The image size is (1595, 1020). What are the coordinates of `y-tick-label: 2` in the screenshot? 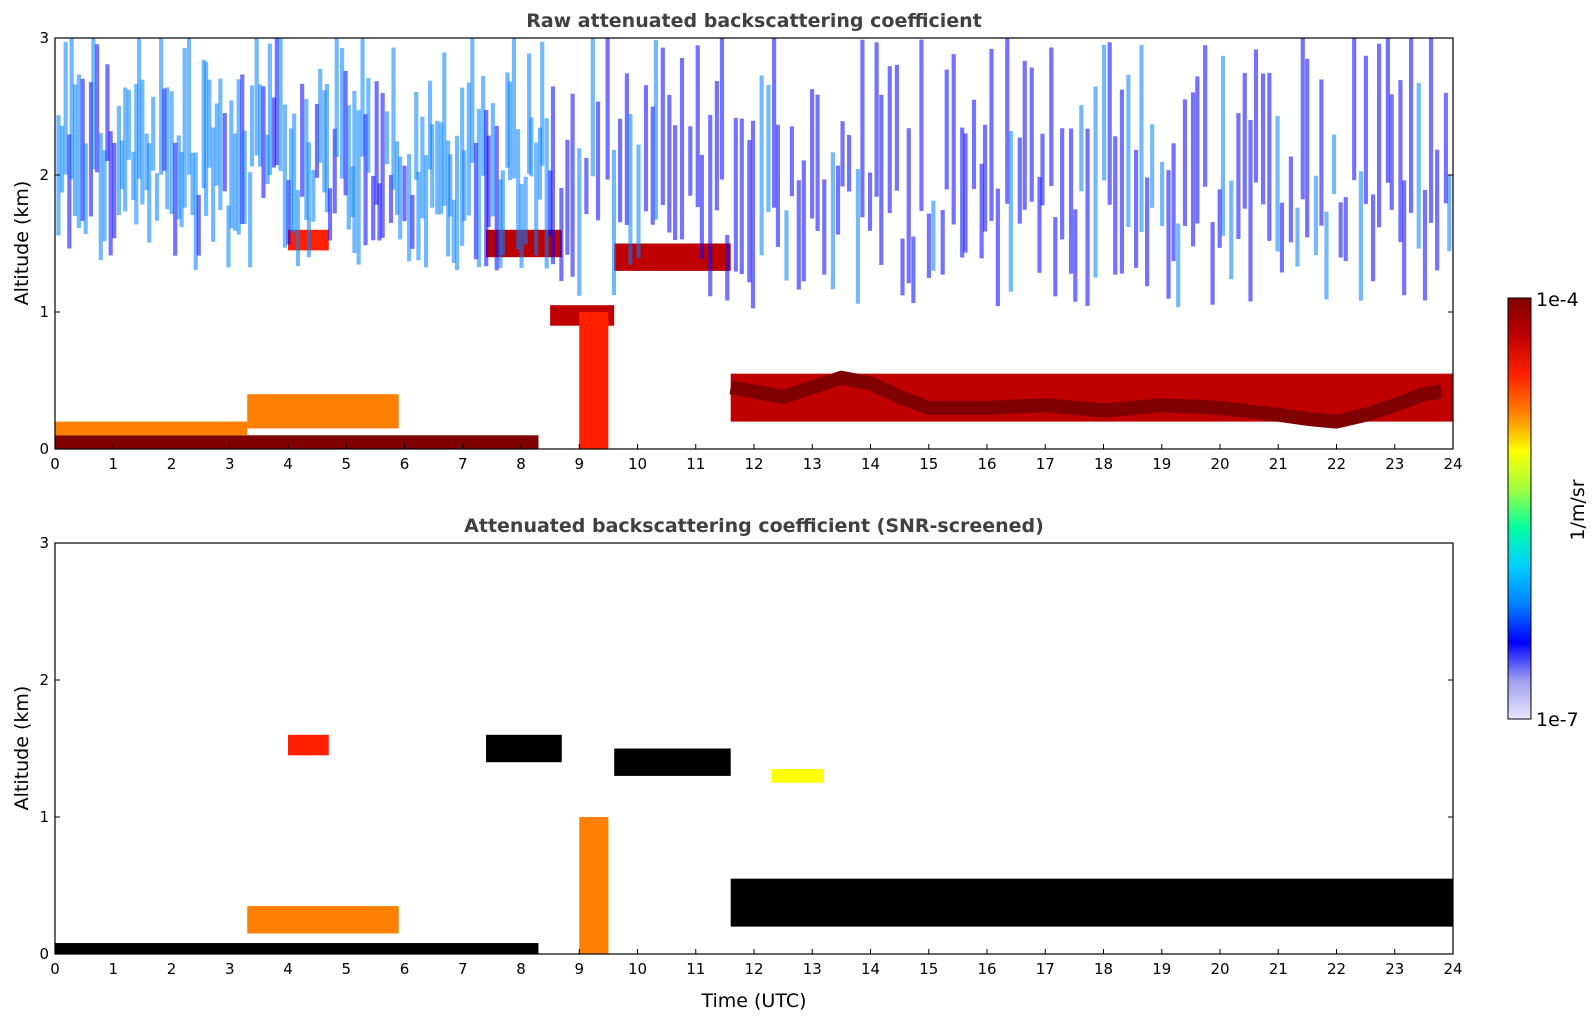 It's located at (44, 680).